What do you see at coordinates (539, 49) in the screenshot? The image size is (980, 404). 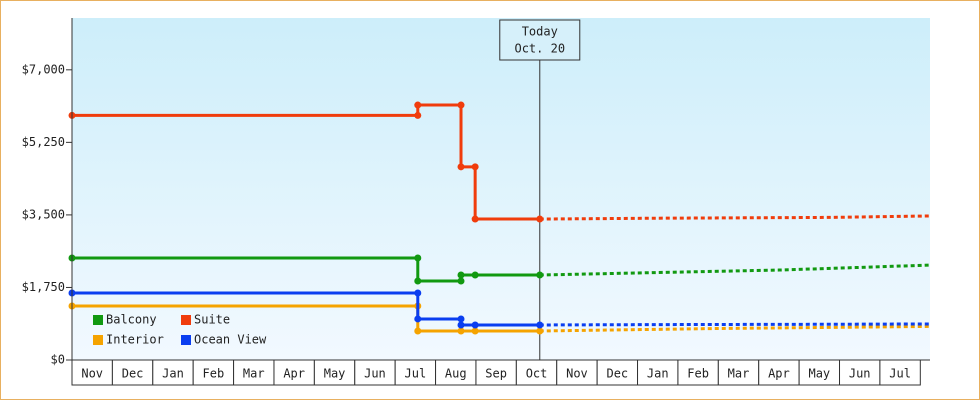 I see `today-date: Oct. 20` at bounding box center [539, 49].